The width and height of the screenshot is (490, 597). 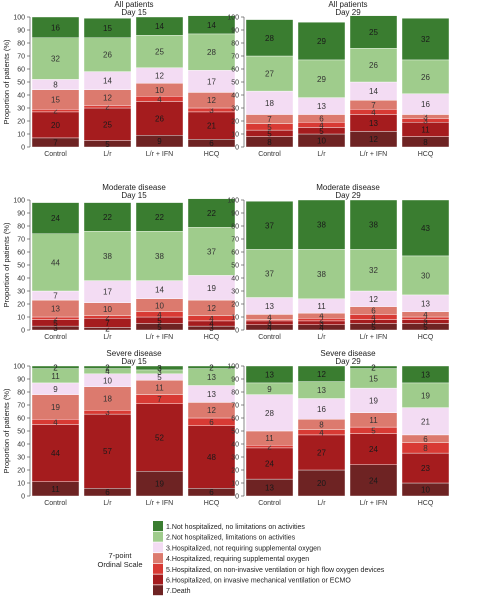 I want to click on data-label: 28, so click(x=211, y=52).